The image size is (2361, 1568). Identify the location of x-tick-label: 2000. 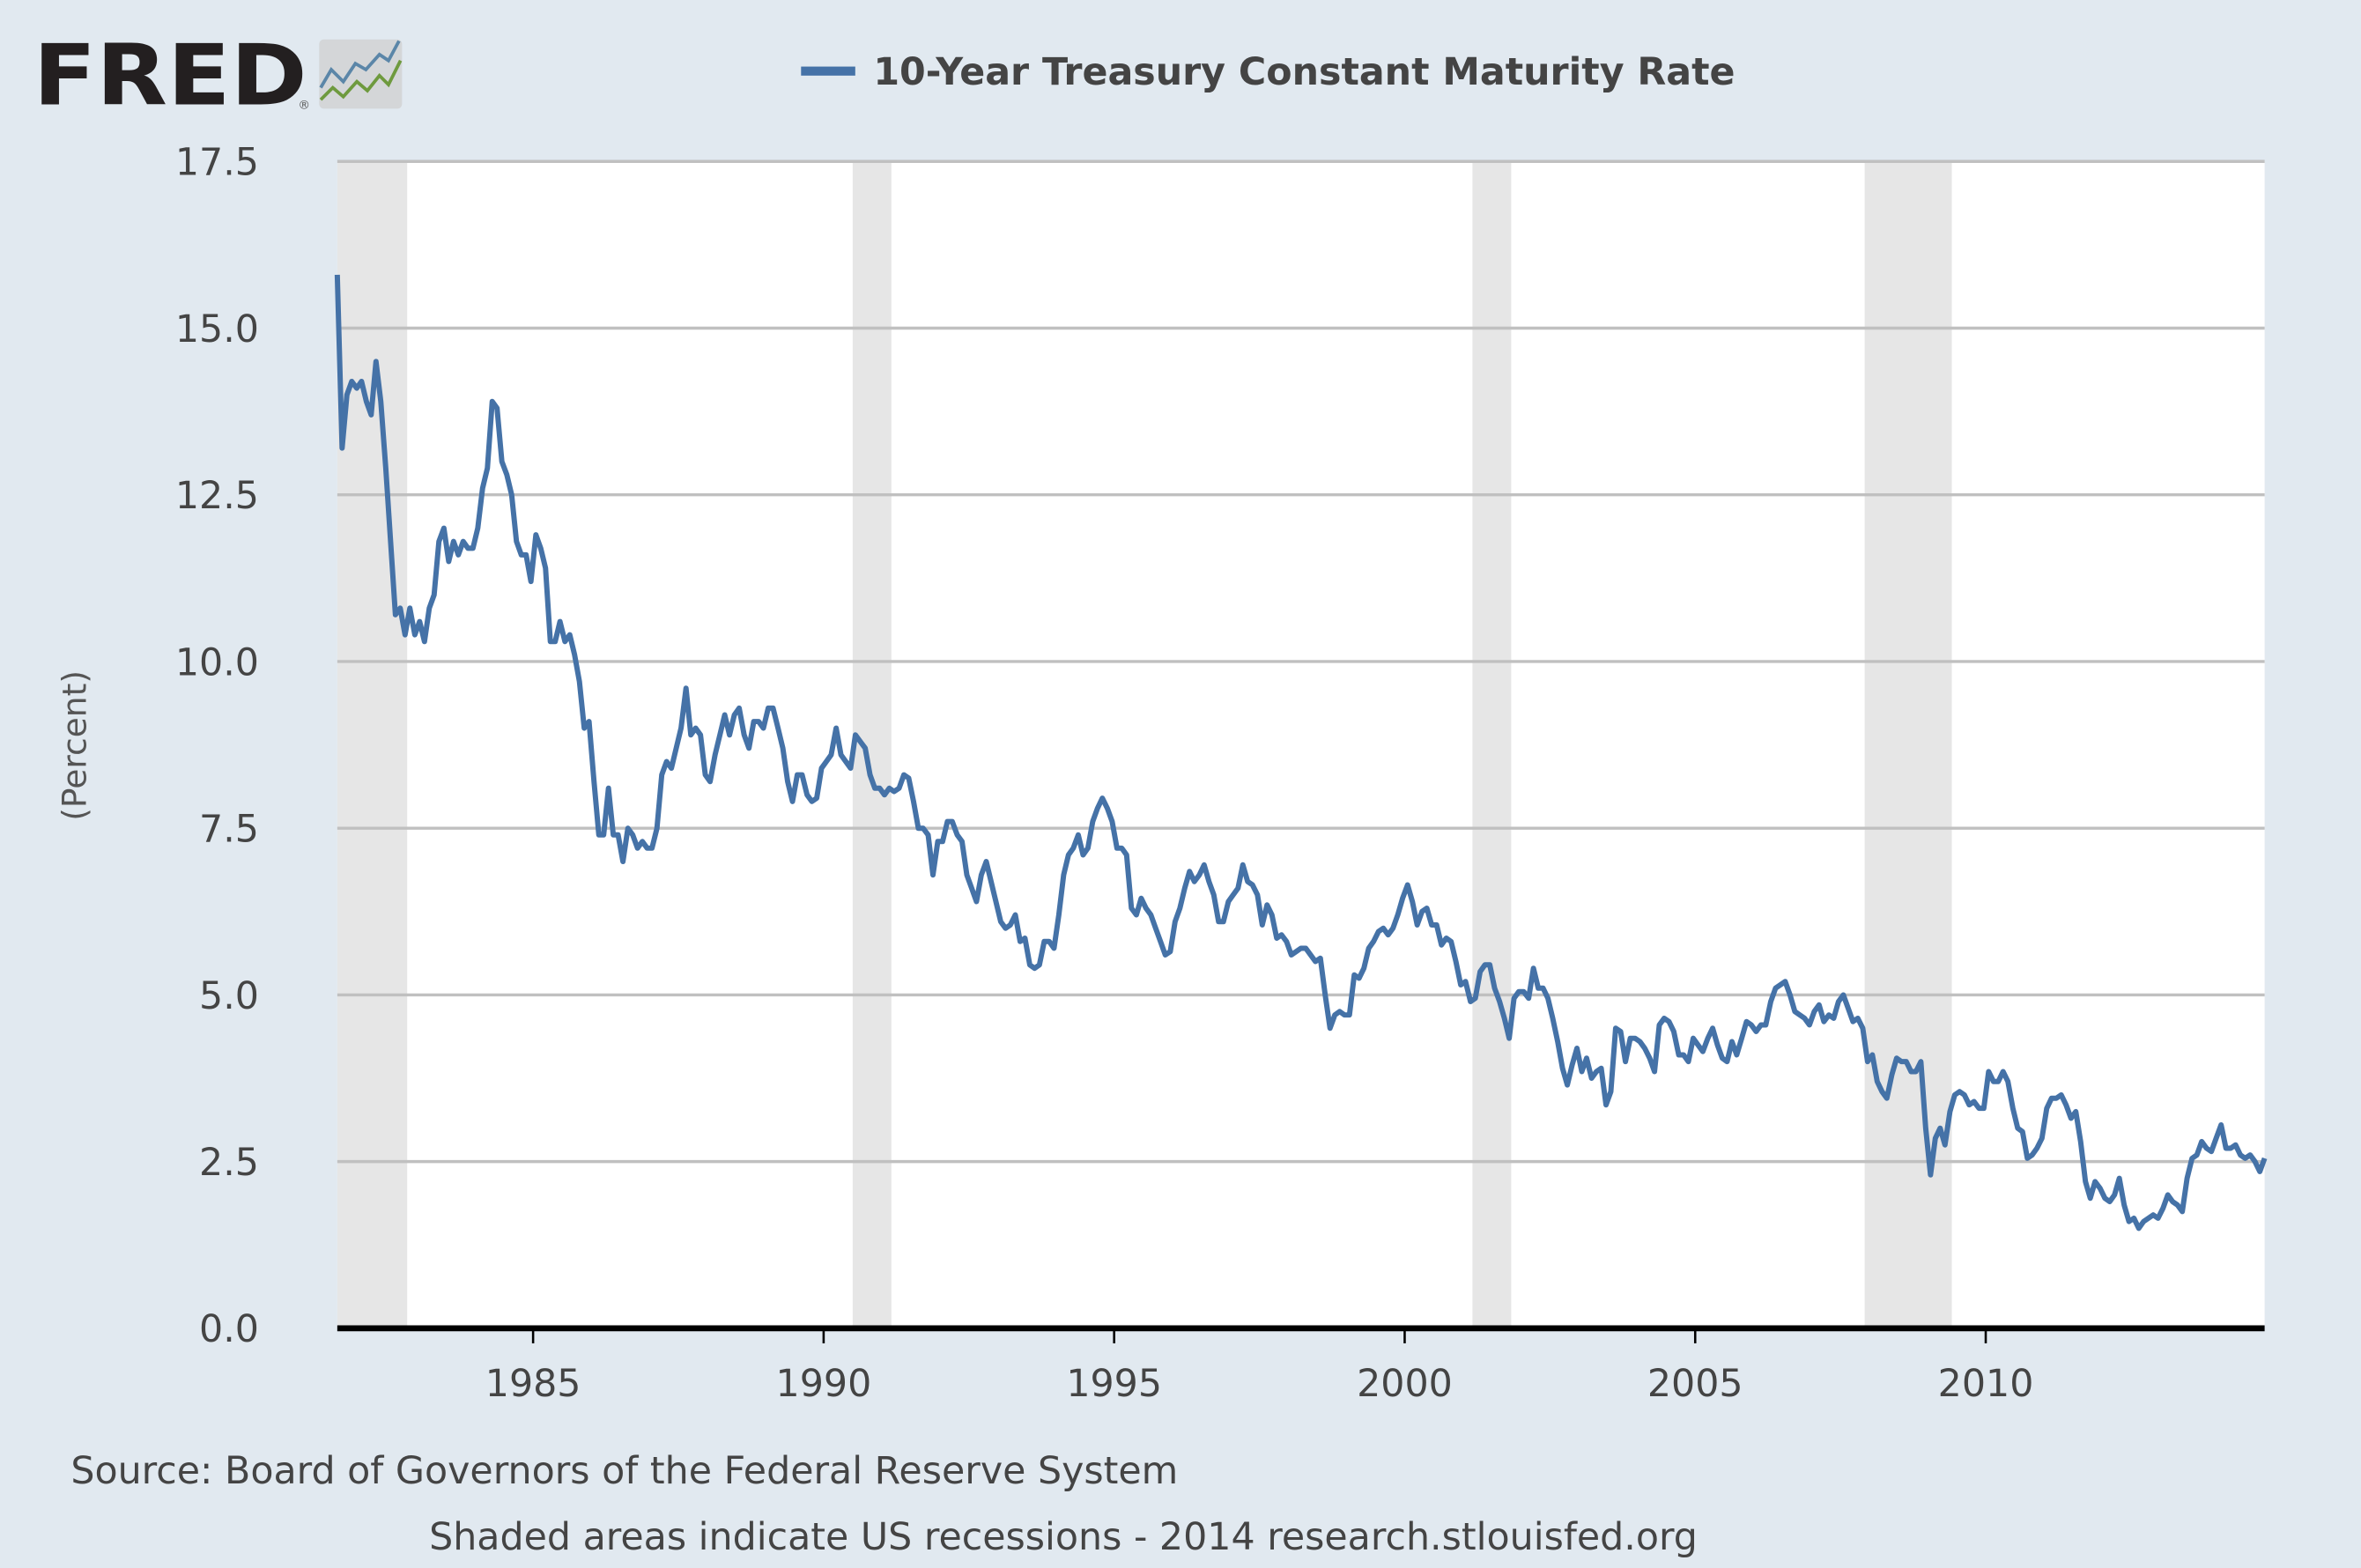
(1405, 1384).